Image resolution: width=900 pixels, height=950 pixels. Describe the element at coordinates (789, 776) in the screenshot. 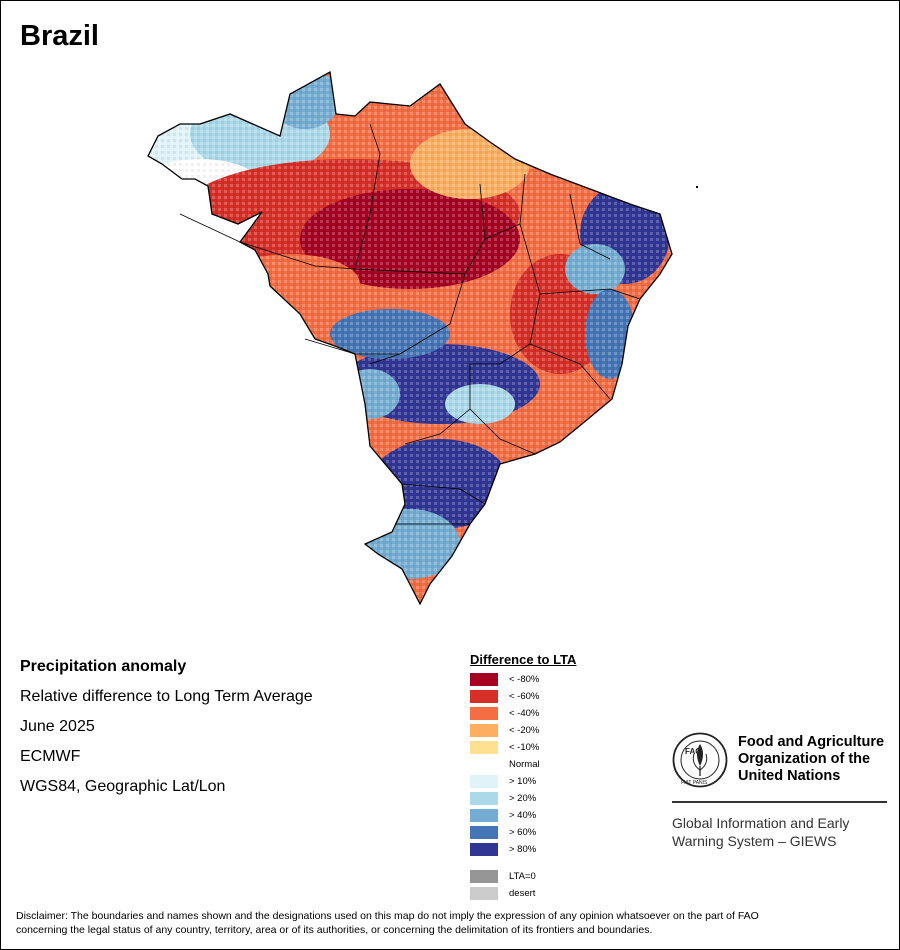

I see `fao-name-line: United Nations` at that location.